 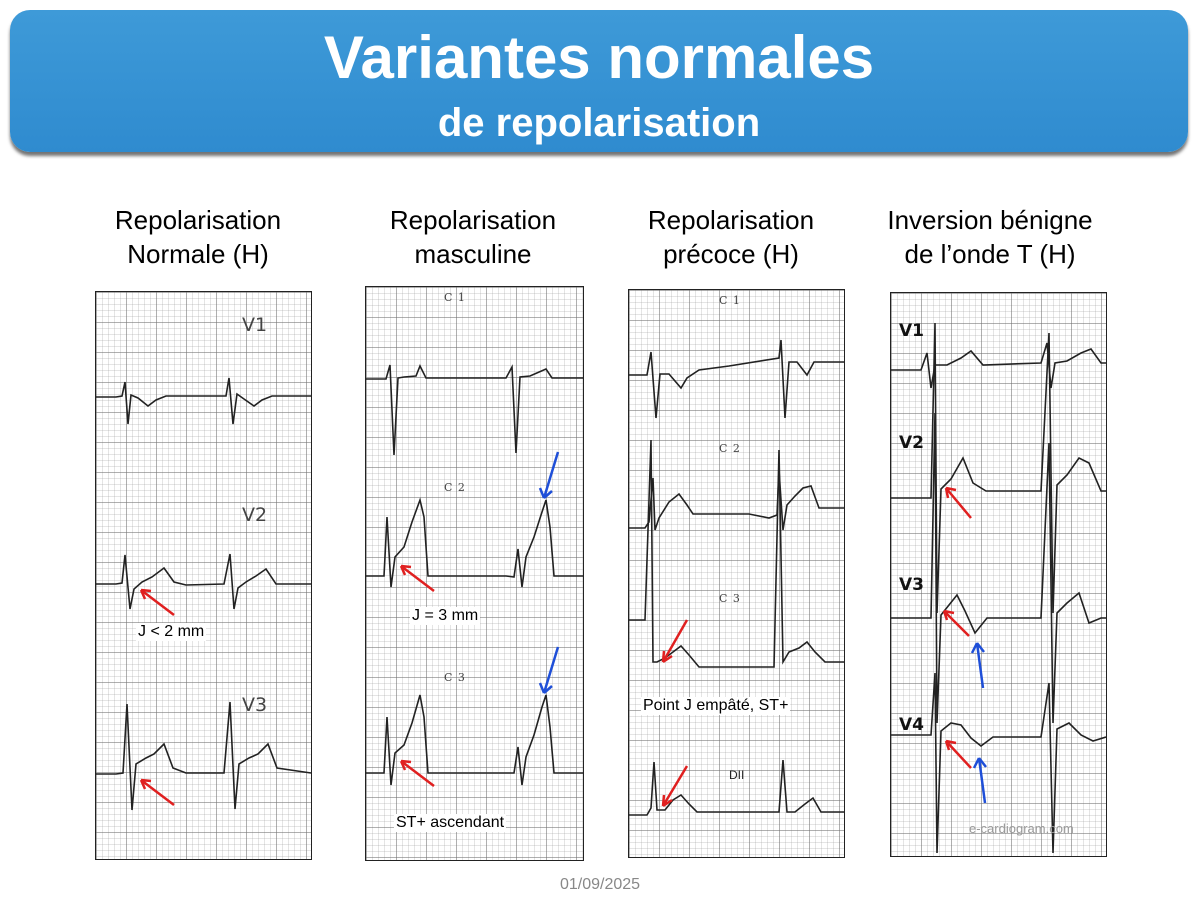 I want to click on annotation-j-point: Point J empâté, ST+, so click(x=716, y=706).